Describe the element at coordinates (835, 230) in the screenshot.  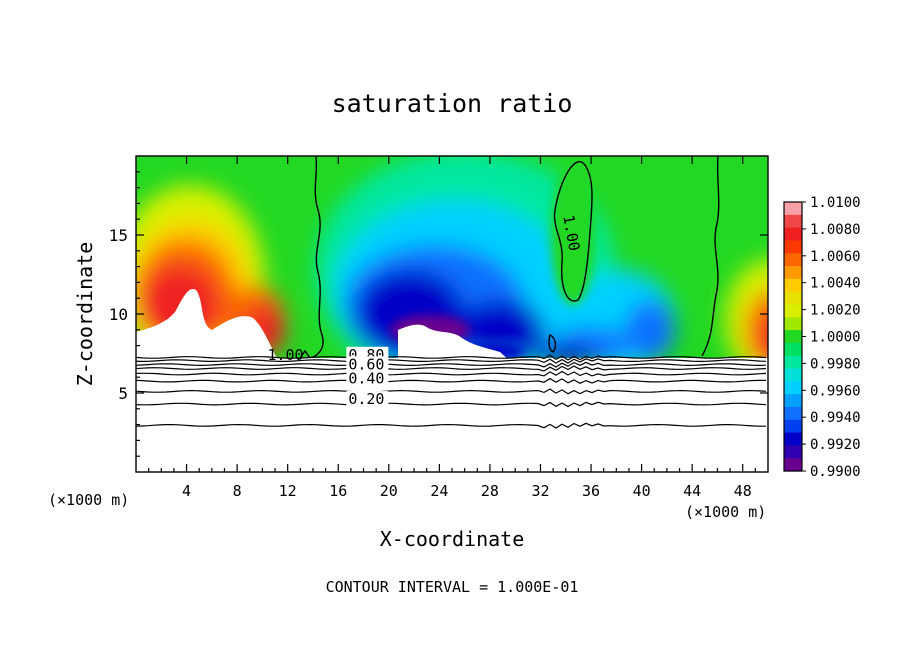
I see `colorbar-label: 1.0080` at that location.